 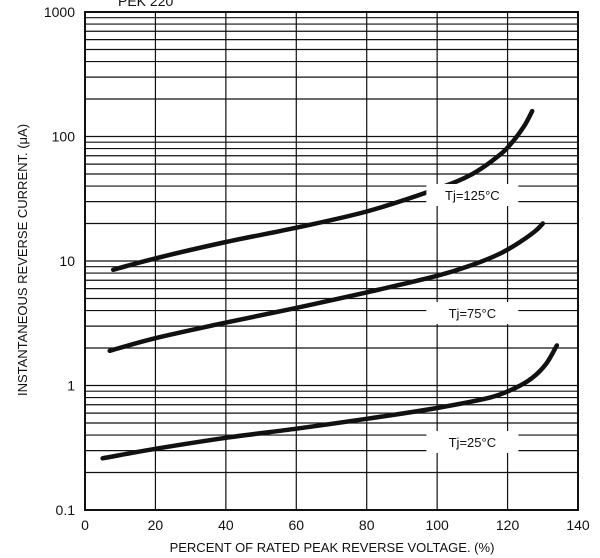 I want to click on partial-title: PEK 220, so click(x=145, y=4).